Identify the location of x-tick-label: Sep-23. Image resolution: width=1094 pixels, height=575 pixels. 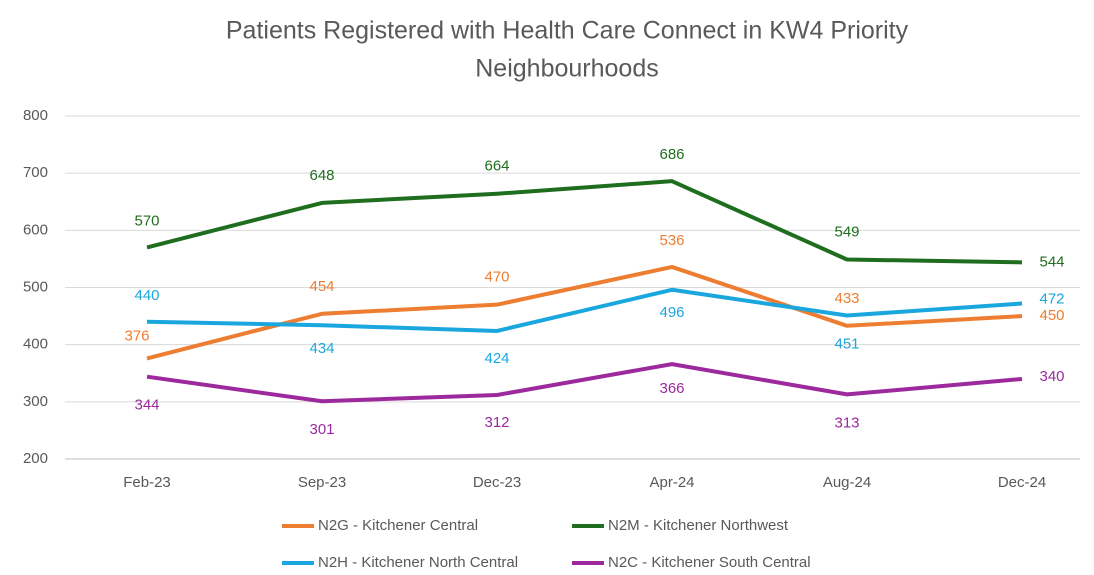
(322, 482).